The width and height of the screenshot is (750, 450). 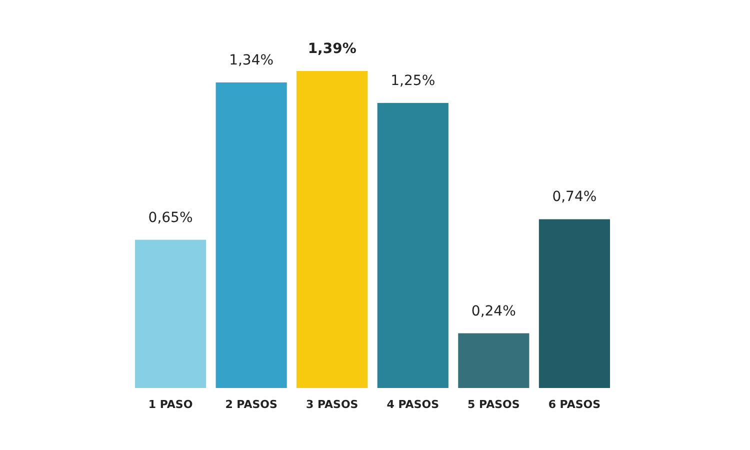 What do you see at coordinates (413, 404) in the screenshot?
I see `x-tick-label: 4 PASOS` at bounding box center [413, 404].